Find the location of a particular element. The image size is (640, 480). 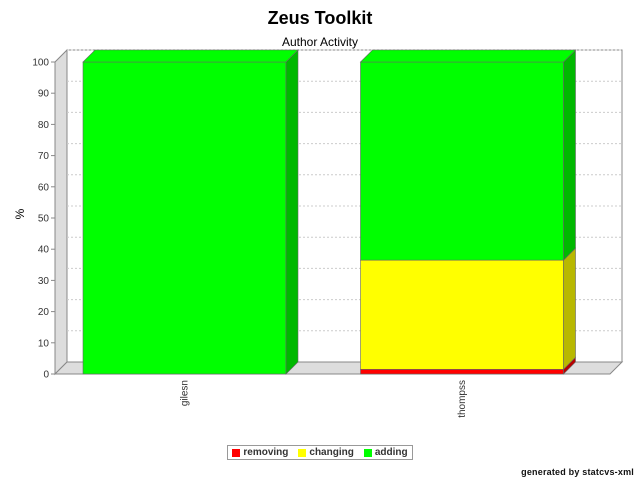

chart-title: Zeus Toolkit is located at coordinates (320, 18).